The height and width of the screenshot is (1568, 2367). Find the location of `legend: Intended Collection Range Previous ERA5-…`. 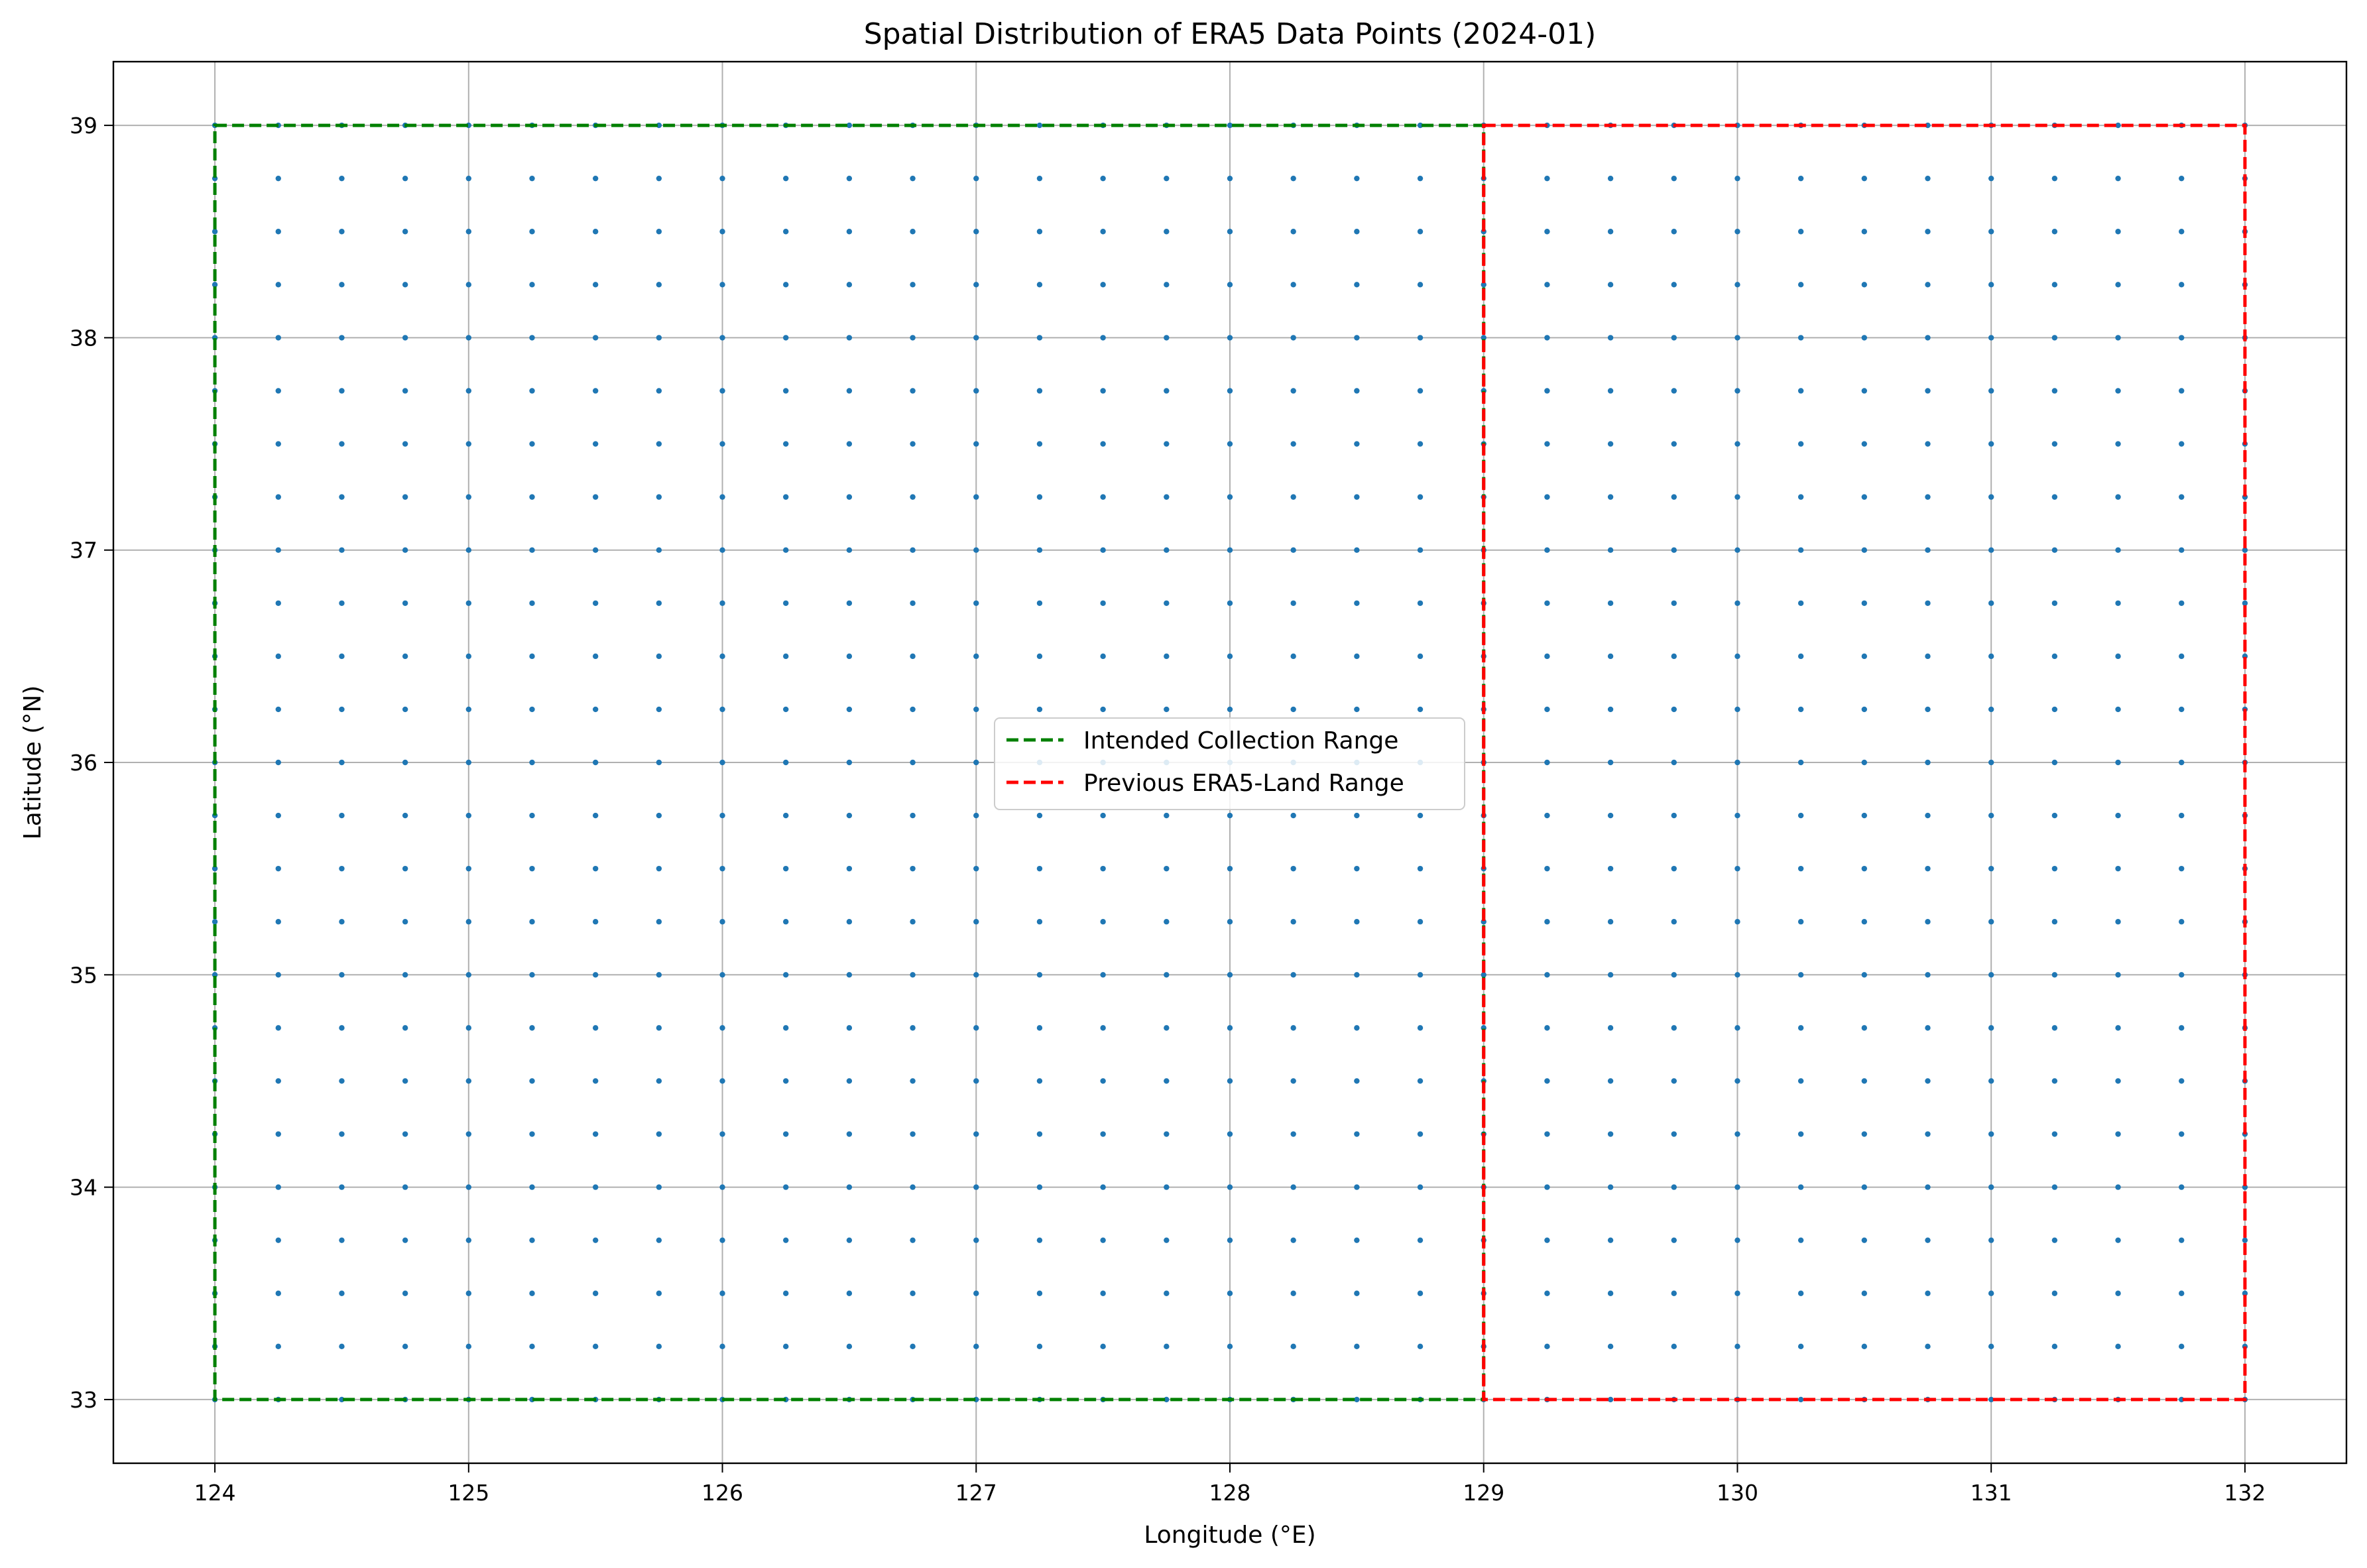

legend: Intended Collection Range Previous ERA5-… is located at coordinates (1229, 763).